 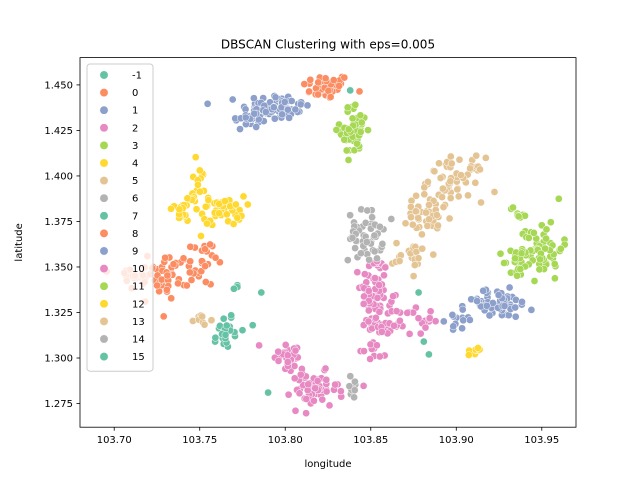 I want to click on legend-label: 14, so click(x=138, y=340).